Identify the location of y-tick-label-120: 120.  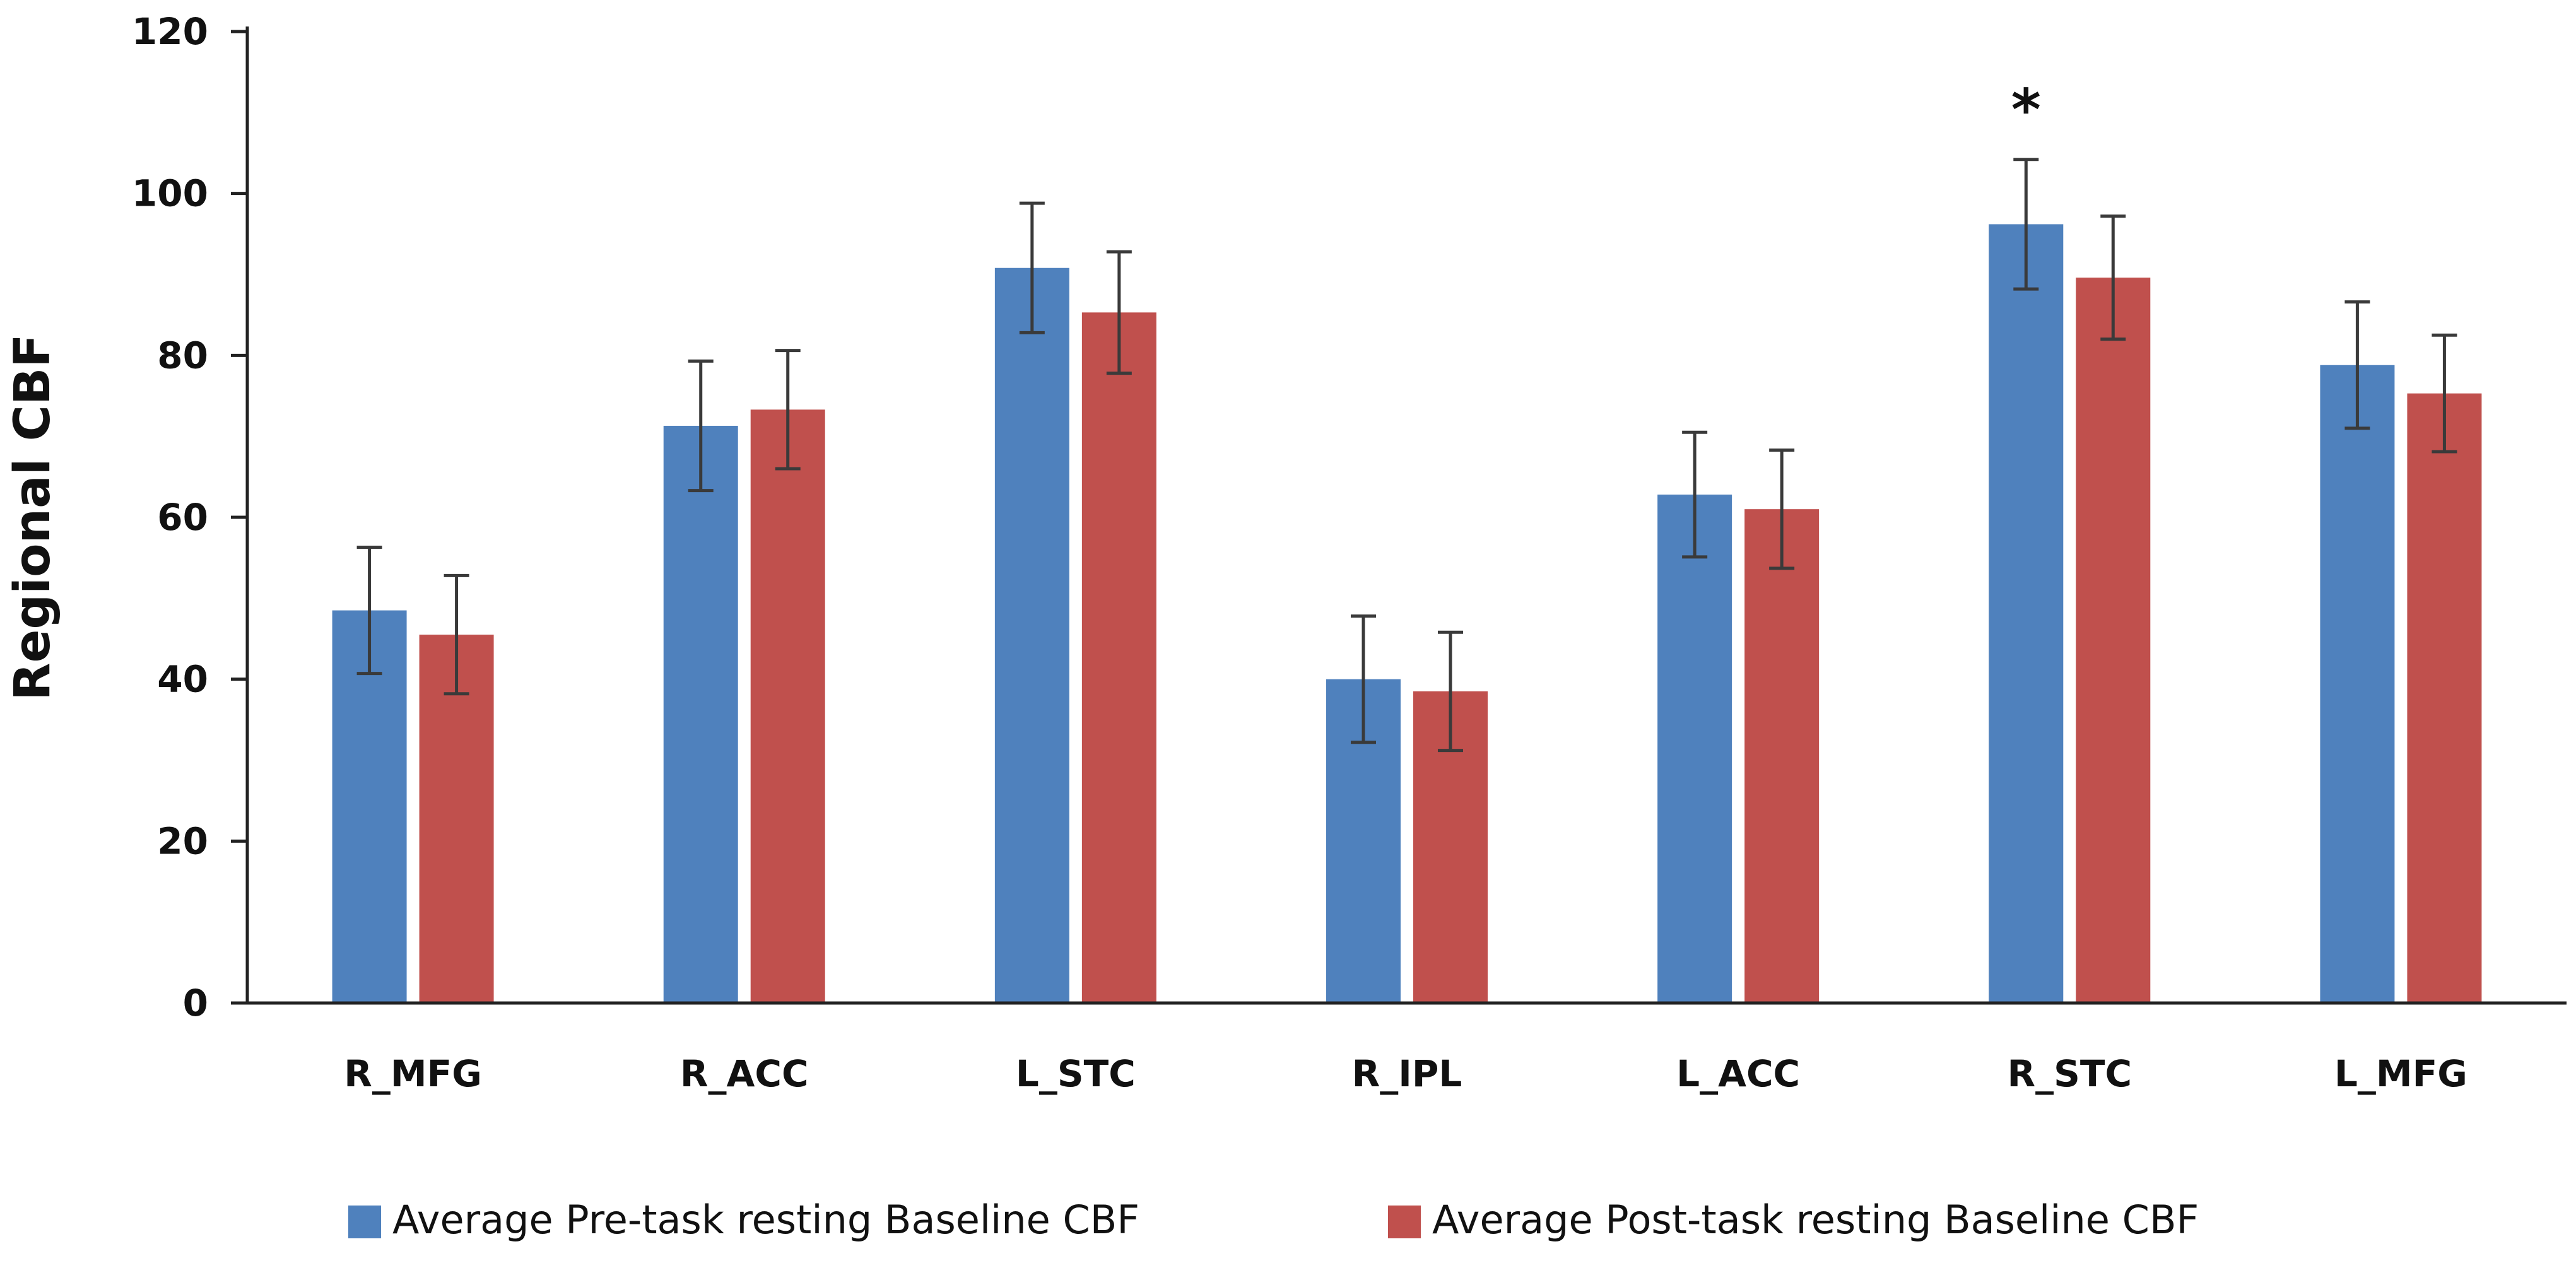
(170, 31).